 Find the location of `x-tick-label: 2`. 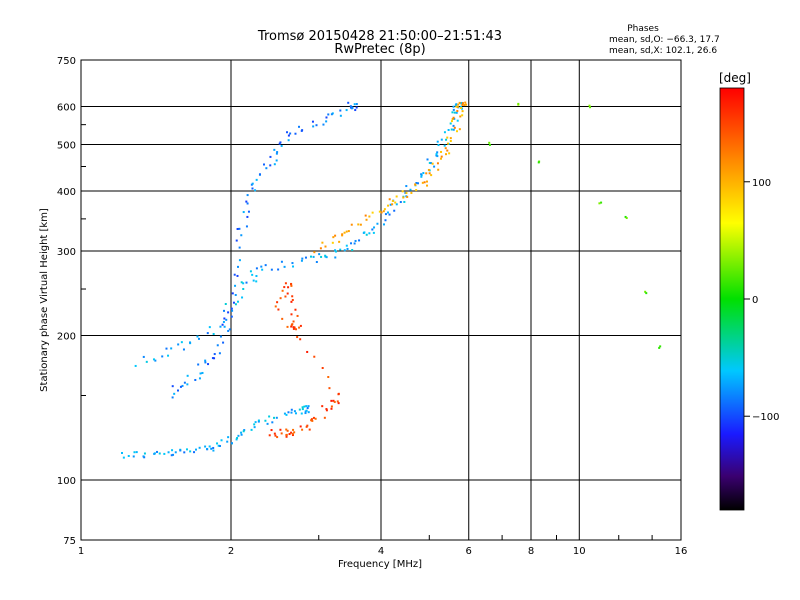

x-tick-label: 2 is located at coordinates (231, 551).